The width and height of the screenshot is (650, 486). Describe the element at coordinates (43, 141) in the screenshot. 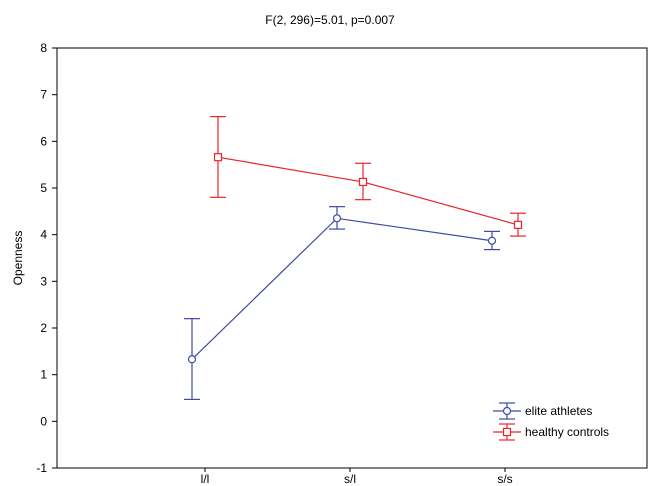

I see `y-tick-label: 6` at that location.